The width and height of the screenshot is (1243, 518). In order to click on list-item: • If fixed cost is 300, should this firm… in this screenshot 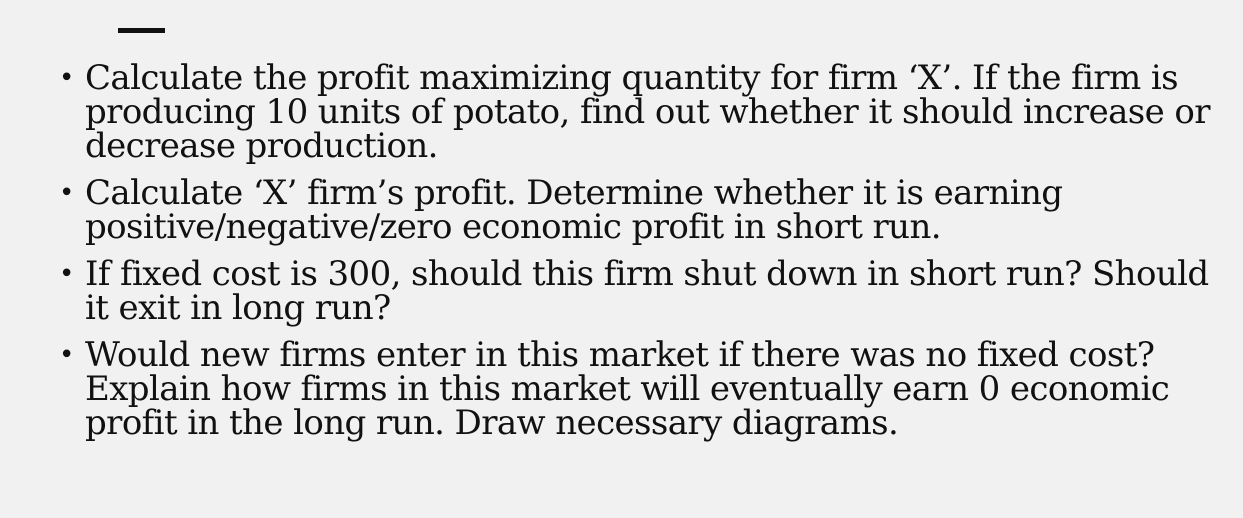, I will do `click(638, 291)`.